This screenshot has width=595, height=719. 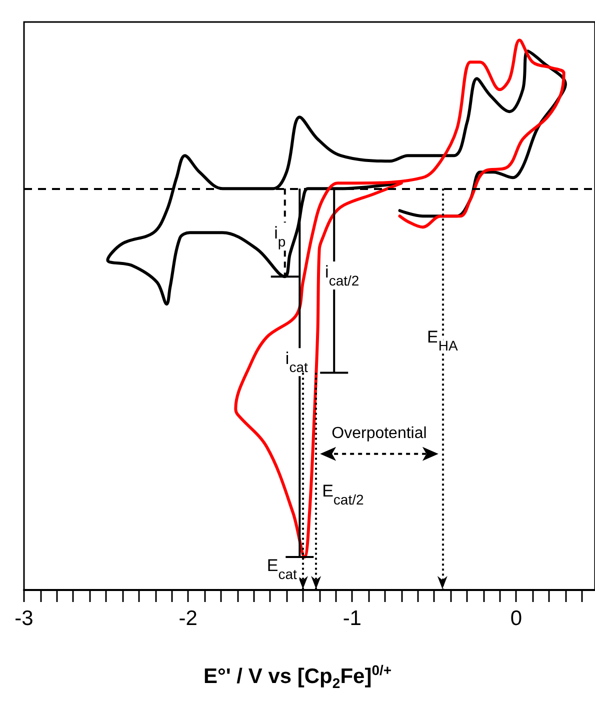 What do you see at coordinates (188, 618) in the screenshot?
I see `x-tick-label: -2` at bounding box center [188, 618].